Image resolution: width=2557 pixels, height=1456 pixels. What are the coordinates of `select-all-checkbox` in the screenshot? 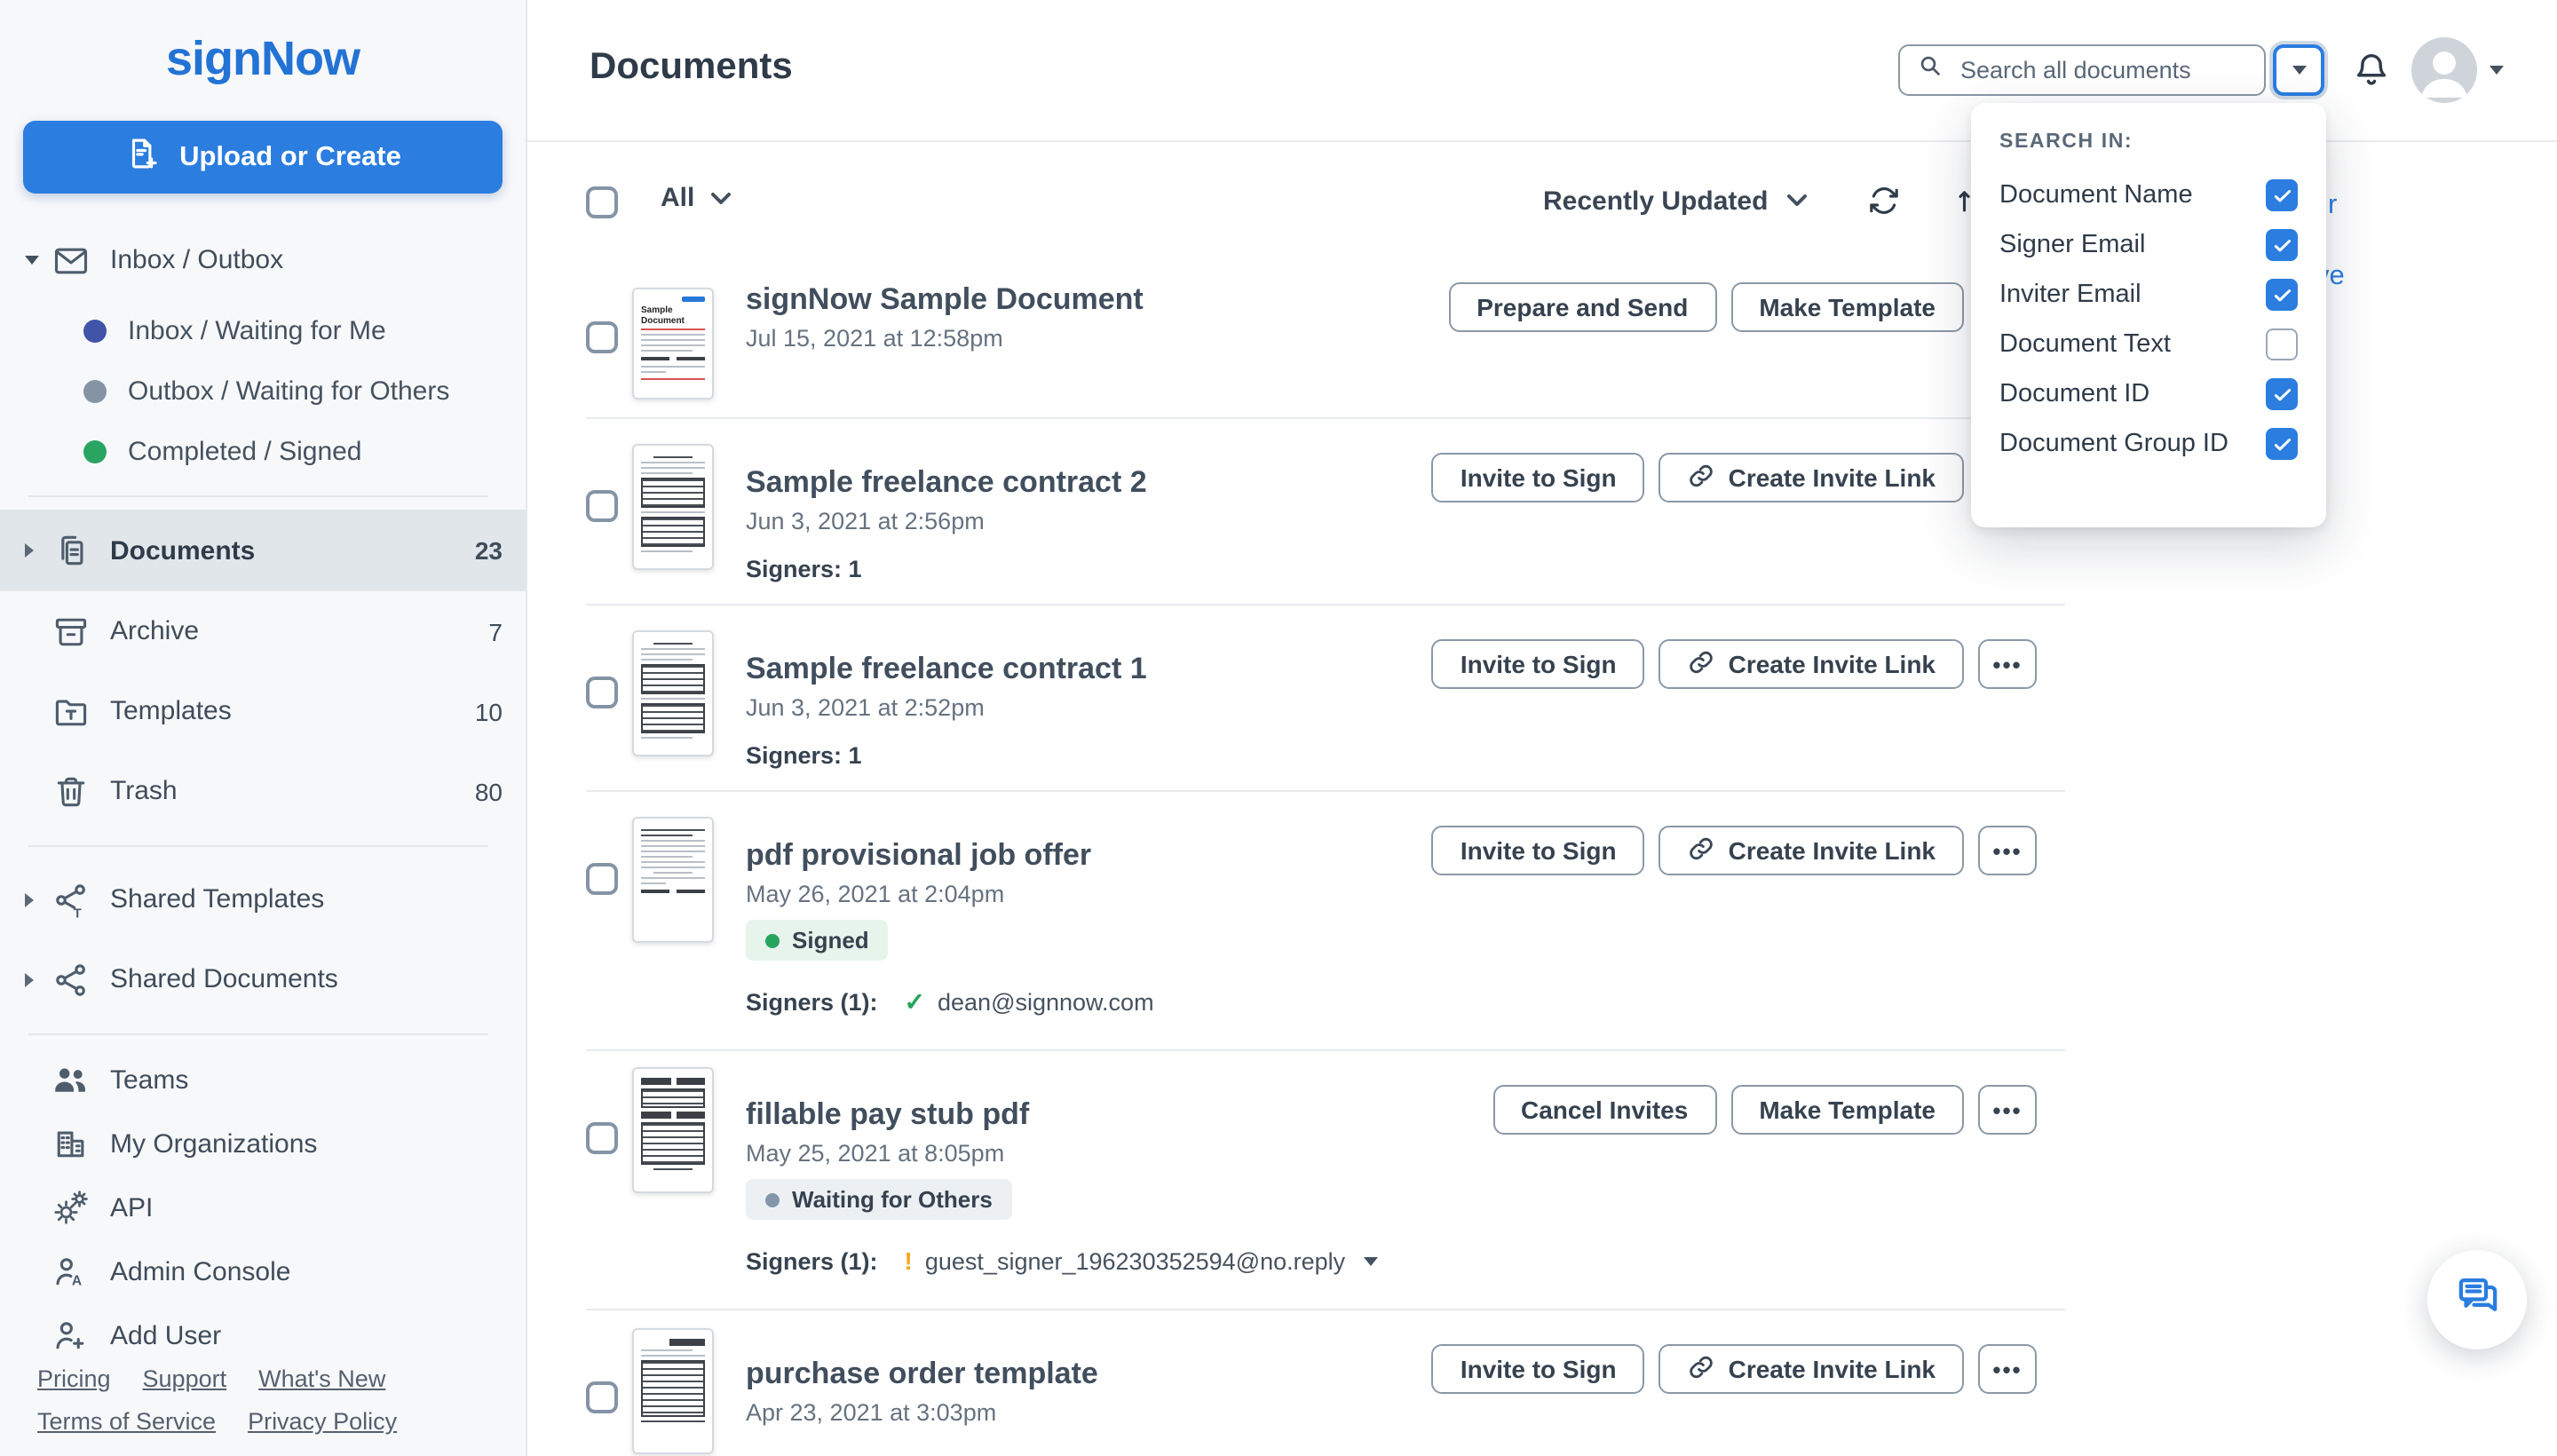 It's located at (602, 202).